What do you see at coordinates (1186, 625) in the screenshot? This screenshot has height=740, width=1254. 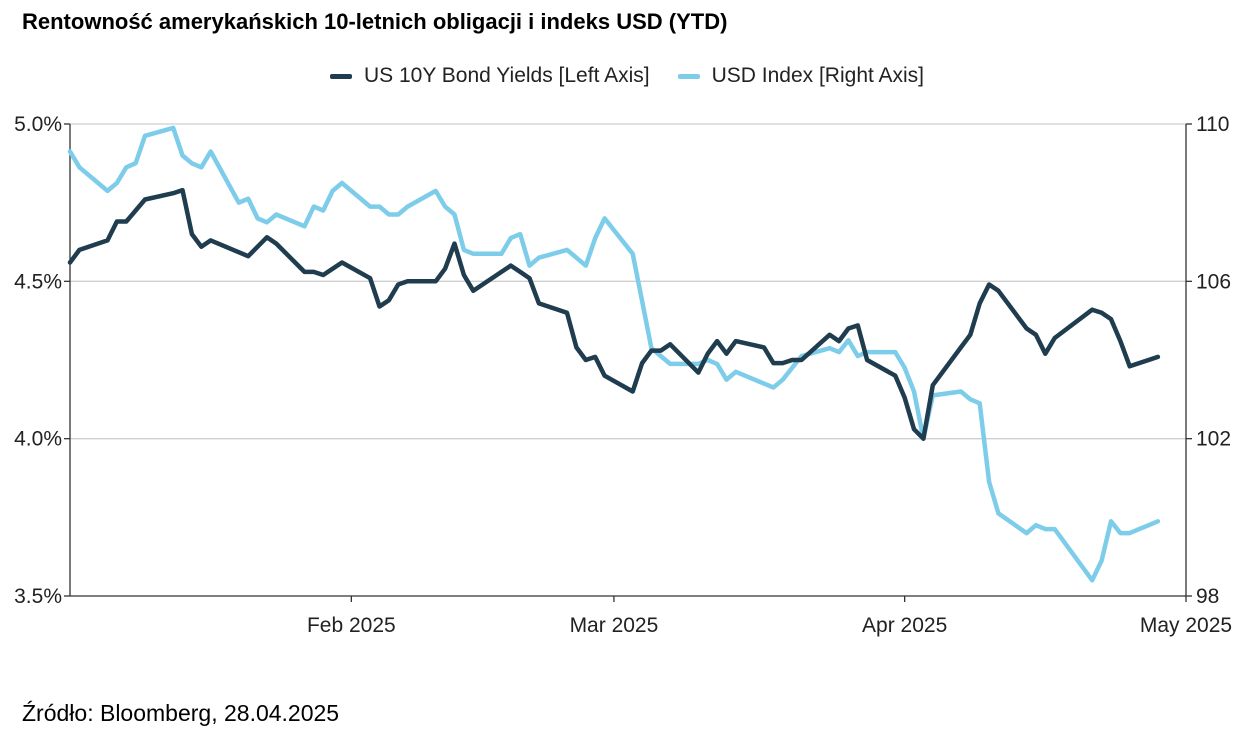 I see `x-tick-label-3: May 2025` at bounding box center [1186, 625].